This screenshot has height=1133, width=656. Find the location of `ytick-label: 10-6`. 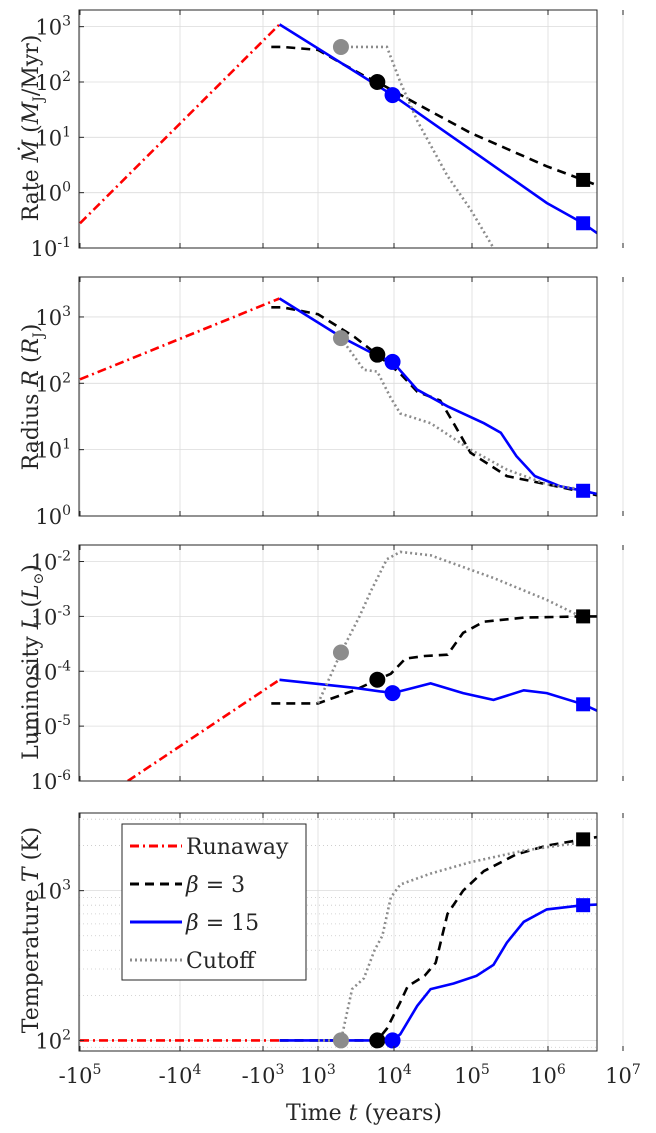

ytick-label: 10-6 is located at coordinates (51, 781).